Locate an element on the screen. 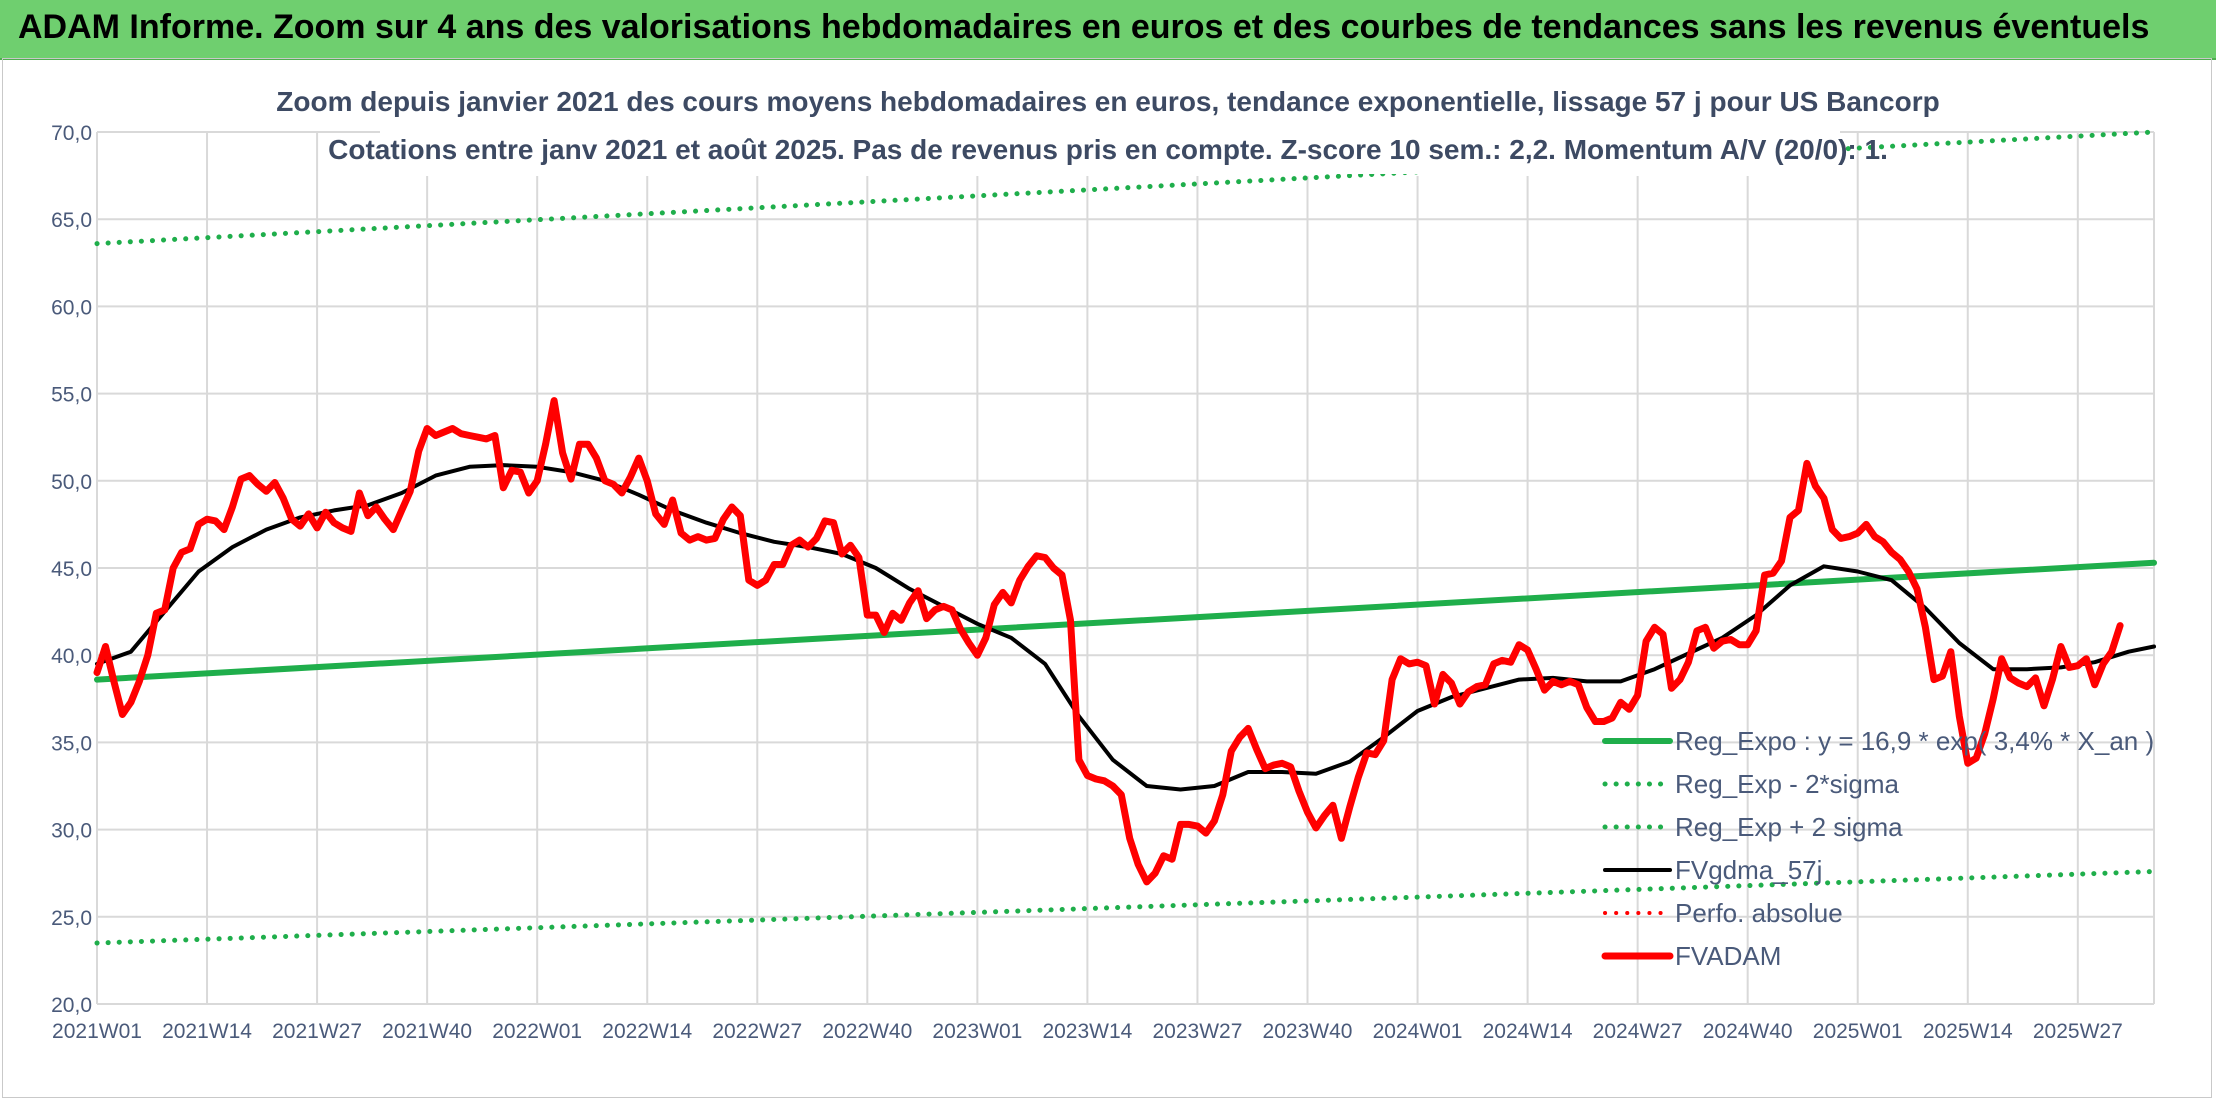 The width and height of the screenshot is (2216, 1102). x-tick-label: 2021W40 is located at coordinates (427, 1031).